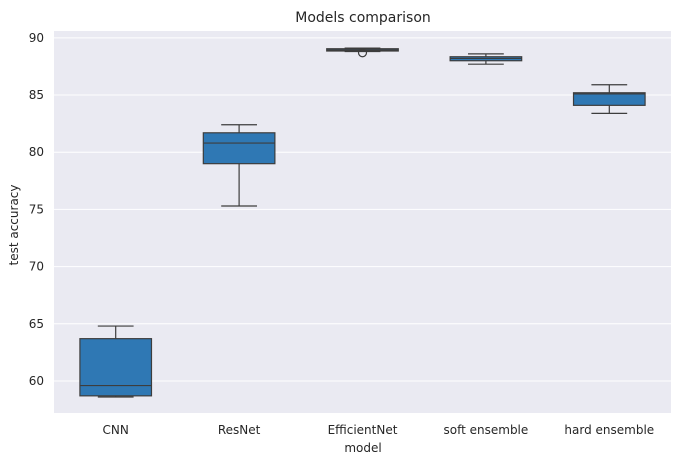  Describe the element at coordinates (14, 225) in the screenshot. I see `y-axis-label: test accuracy` at that location.